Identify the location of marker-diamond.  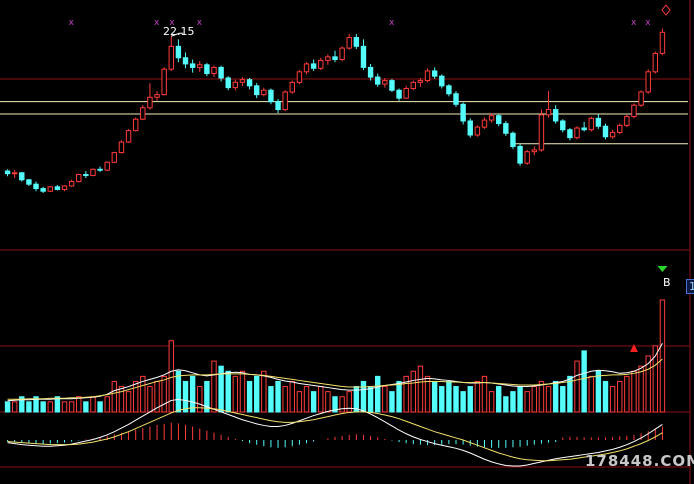
(666, 10).